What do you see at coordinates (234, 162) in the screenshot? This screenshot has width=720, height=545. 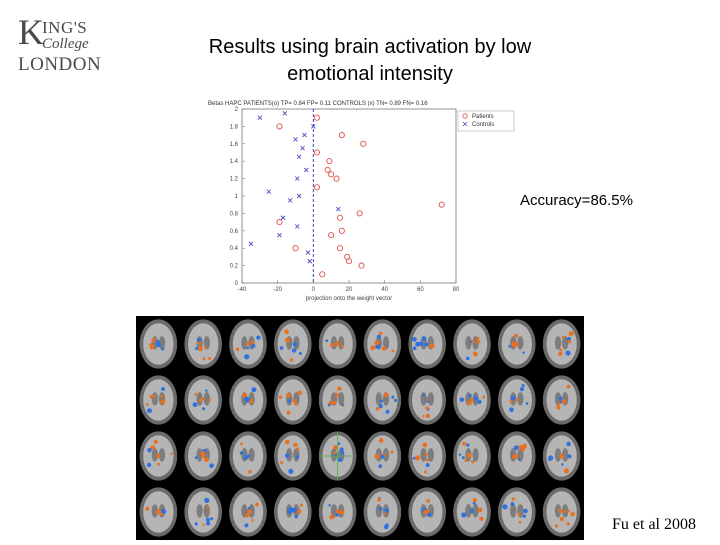 I see `y-tick-label: 1.4` at bounding box center [234, 162].